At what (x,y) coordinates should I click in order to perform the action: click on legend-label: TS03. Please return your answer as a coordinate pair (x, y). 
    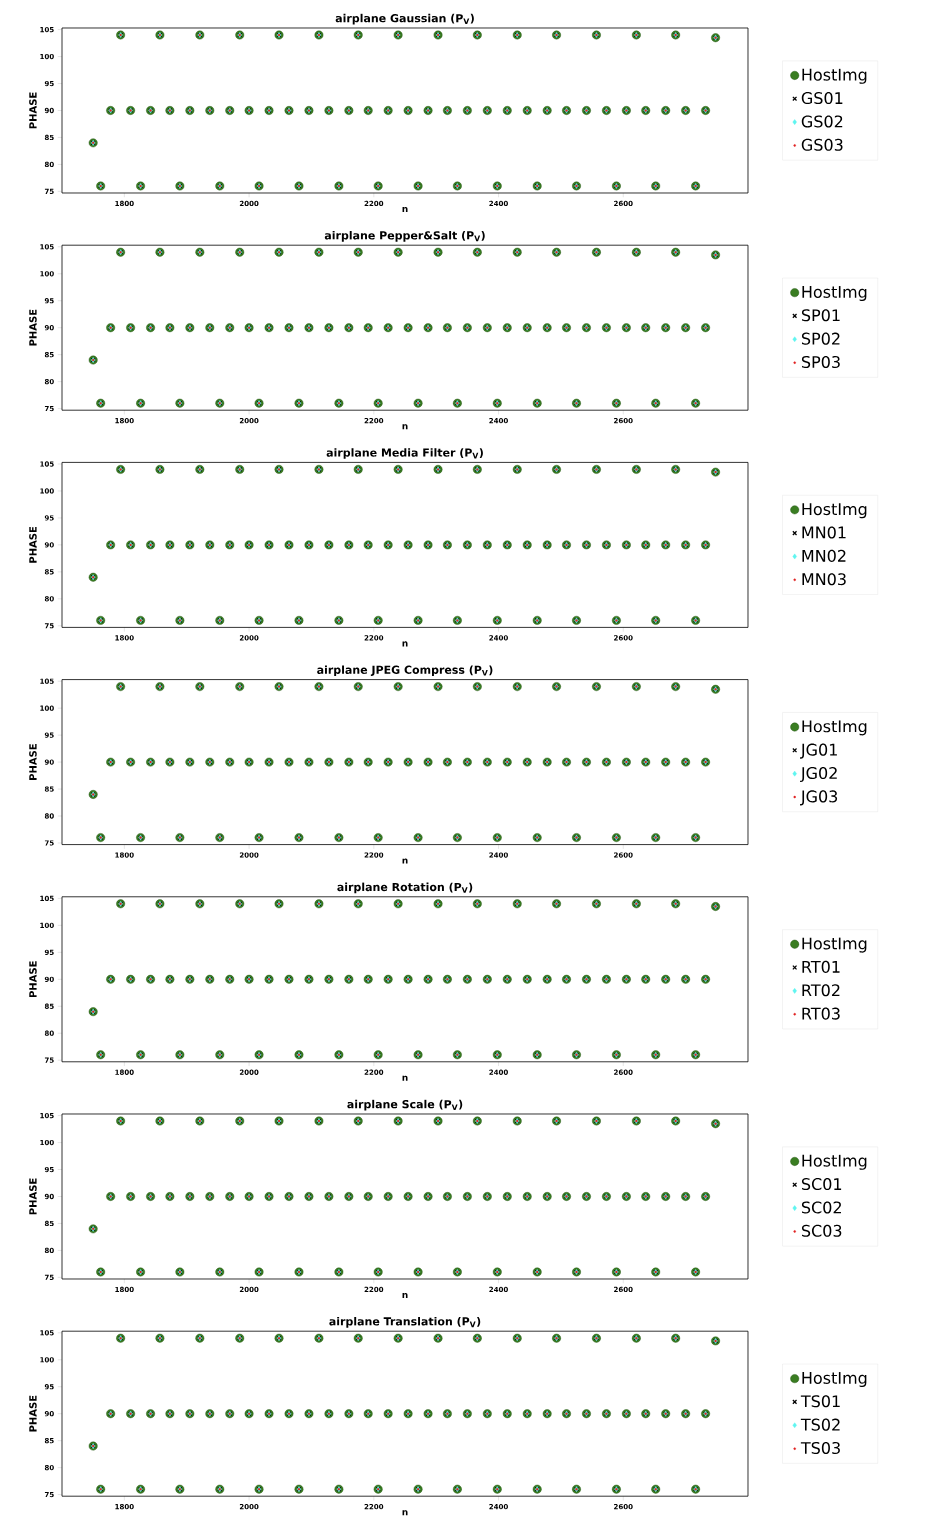
    Looking at the image, I should click on (820, 1448).